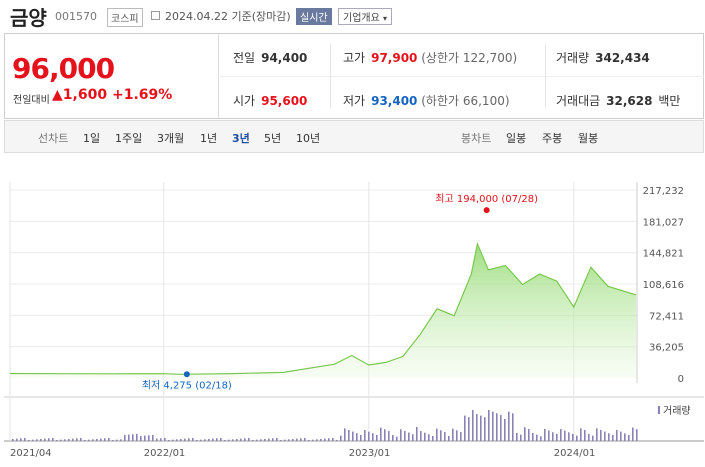 The width and height of the screenshot is (705, 467). I want to click on prev-close-value: 94,400, so click(284, 58).